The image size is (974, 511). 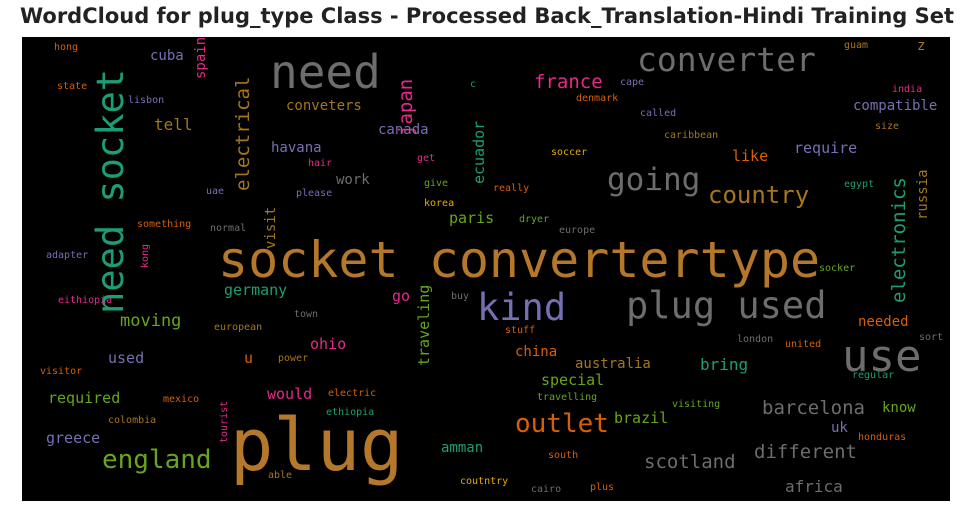 What do you see at coordinates (921, 46) in the screenshot?
I see `word: z` at bounding box center [921, 46].